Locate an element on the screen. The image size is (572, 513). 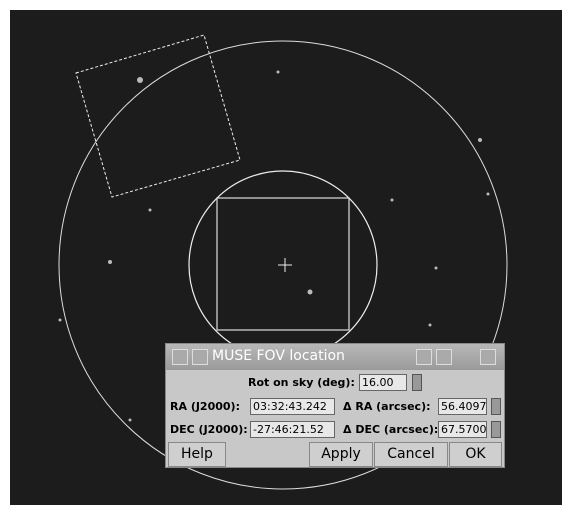
dra-spinner is located at coordinates (496, 406).